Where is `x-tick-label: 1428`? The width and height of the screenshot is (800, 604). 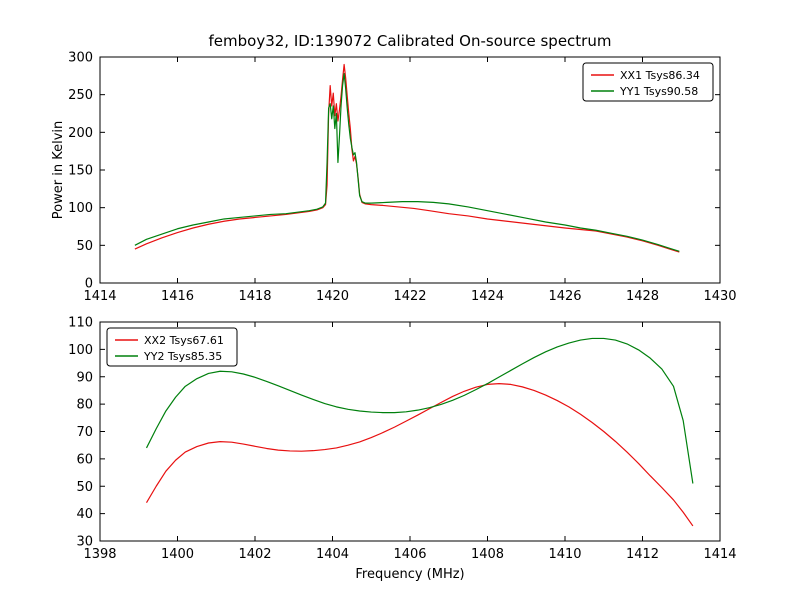 x-tick-label: 1428 is located at coordinates (642, 296).